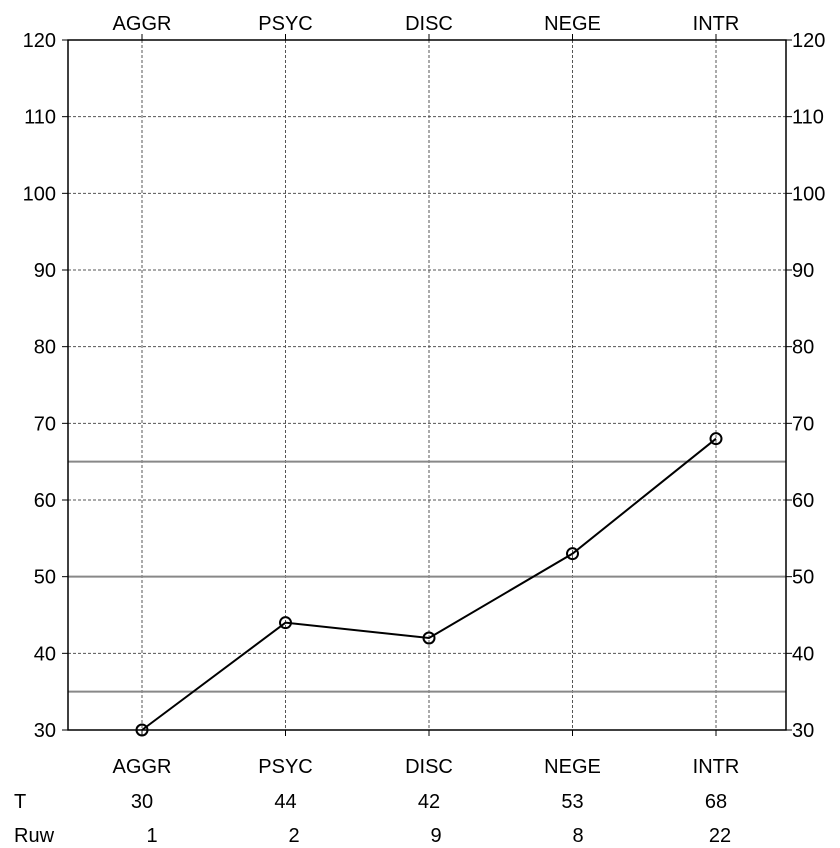 Image resolution: width=840 pixels, height=848 pixels. I want to click on y-axis-left: 30 40 50 60 70 80 90 100 110 120, so click(45, 386).